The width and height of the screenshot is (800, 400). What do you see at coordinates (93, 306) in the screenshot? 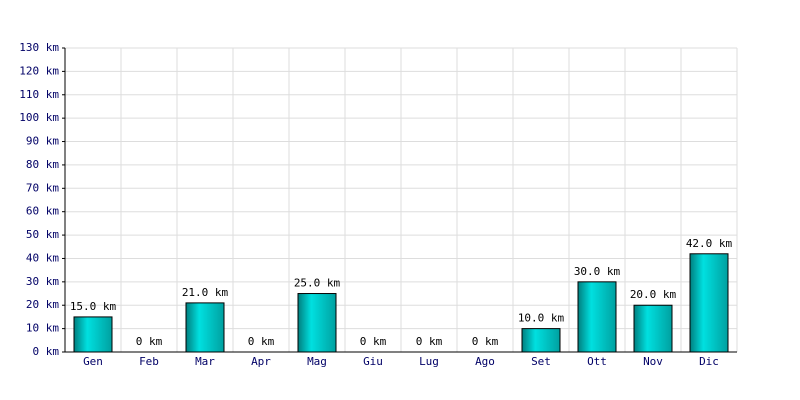
I see `value-label: 15.0 km` at bounding box center [93, 306].